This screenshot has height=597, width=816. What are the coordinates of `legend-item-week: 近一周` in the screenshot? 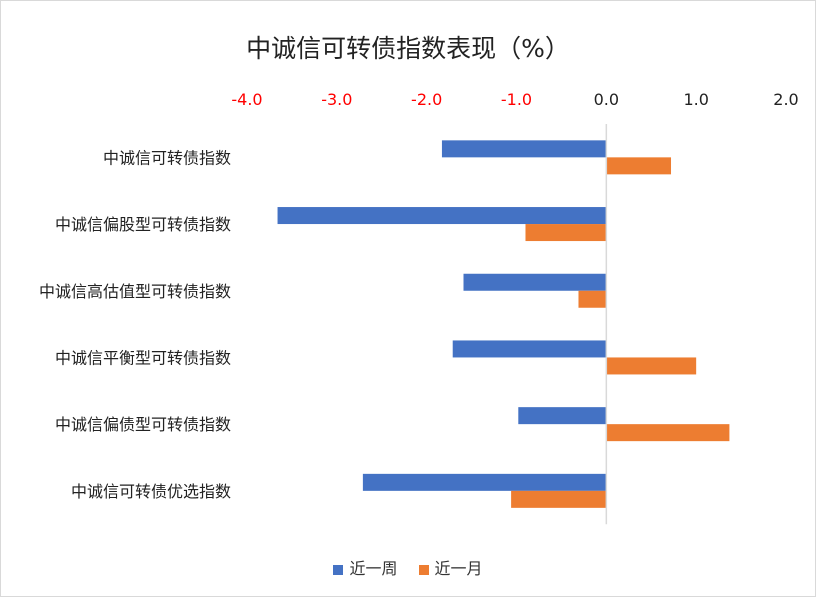 It's located at (365, 568).